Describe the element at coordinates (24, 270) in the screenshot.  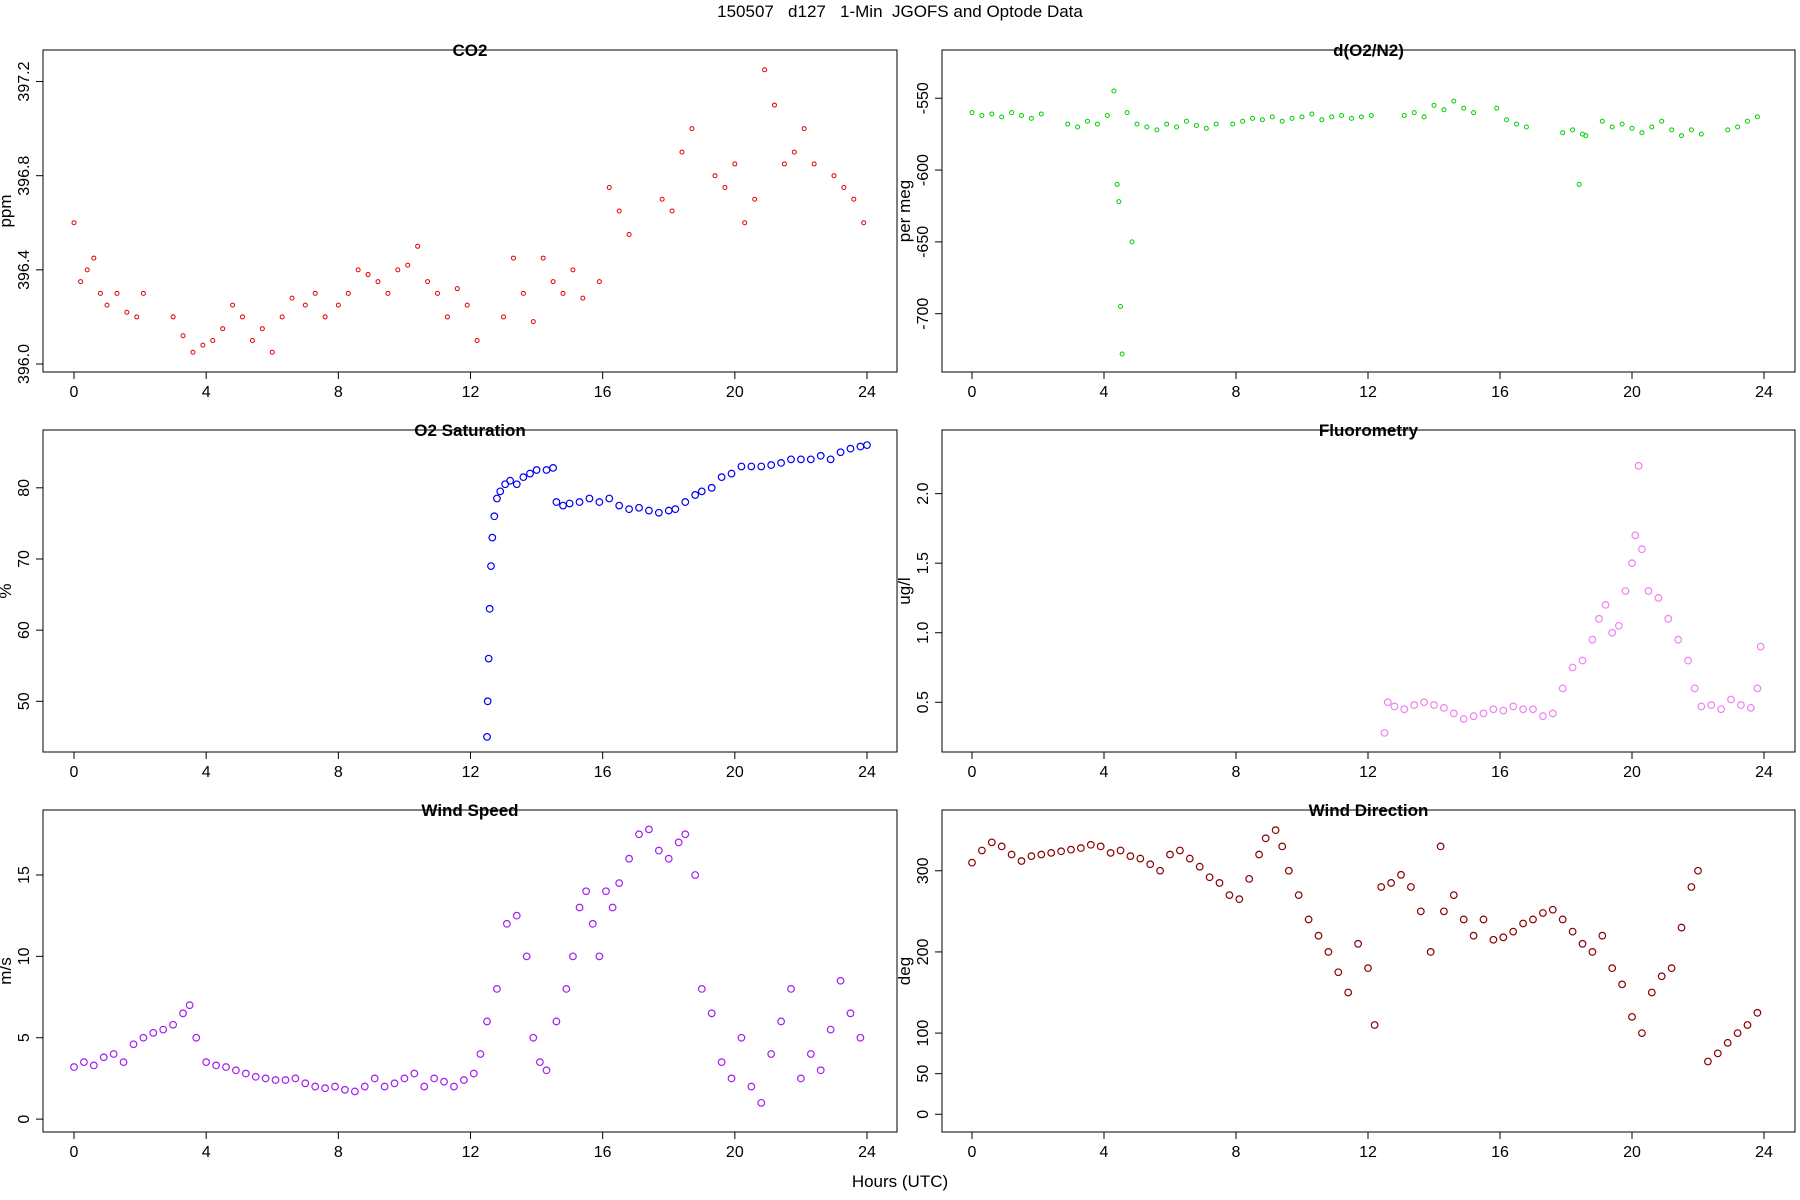
I see `y-tick-label: 396.4` at that location.